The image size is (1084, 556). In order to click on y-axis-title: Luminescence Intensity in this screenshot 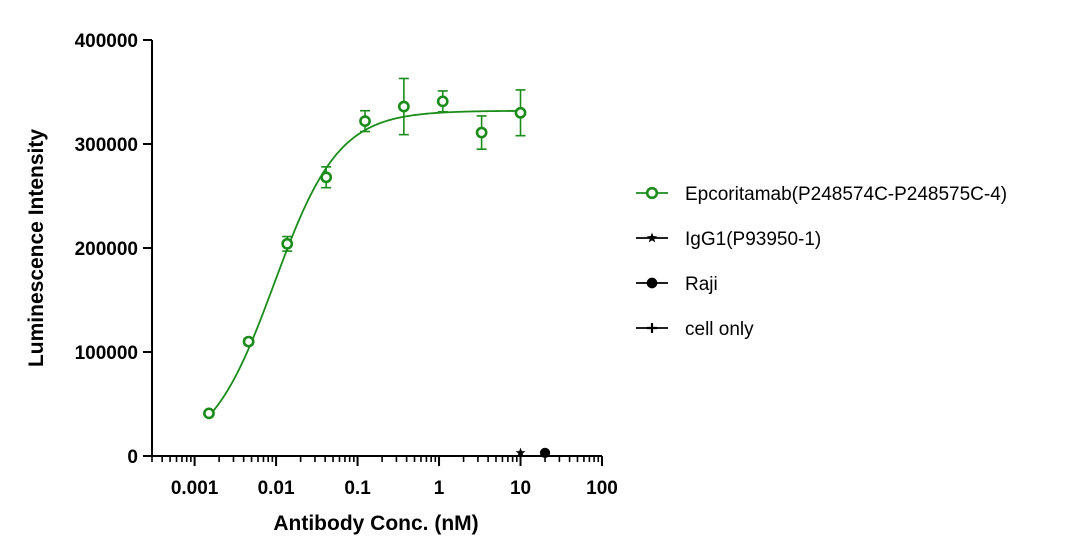, I will do `click(36, 248)`.